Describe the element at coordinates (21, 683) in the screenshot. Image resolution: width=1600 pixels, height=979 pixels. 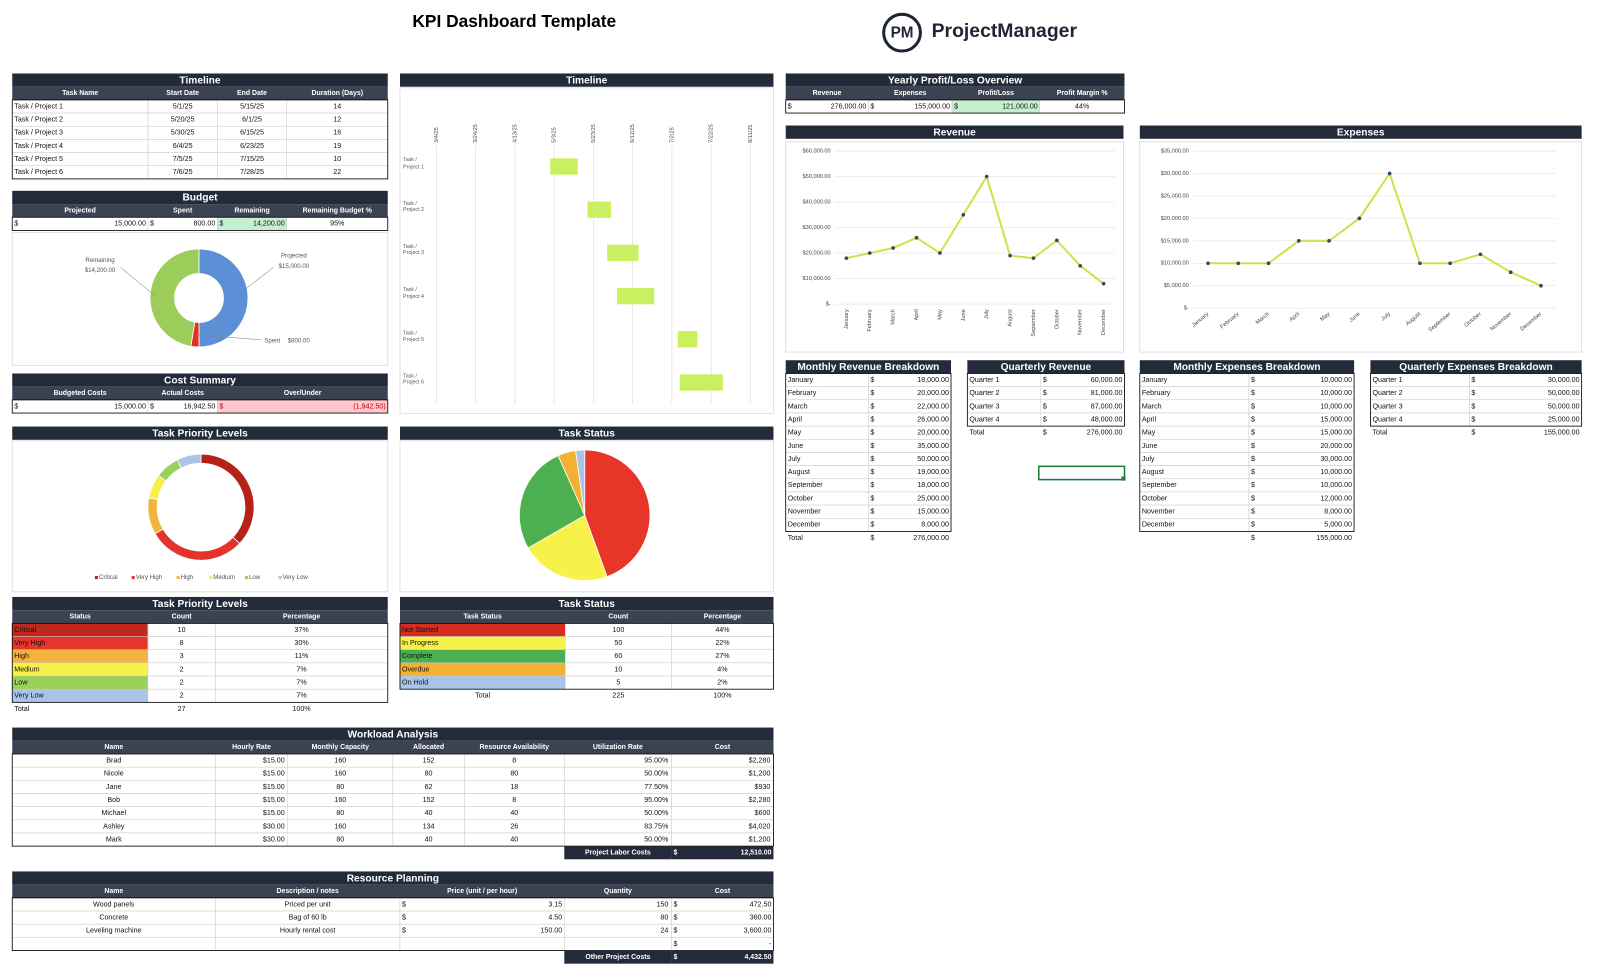
I see `cell-text: Low` at that location.